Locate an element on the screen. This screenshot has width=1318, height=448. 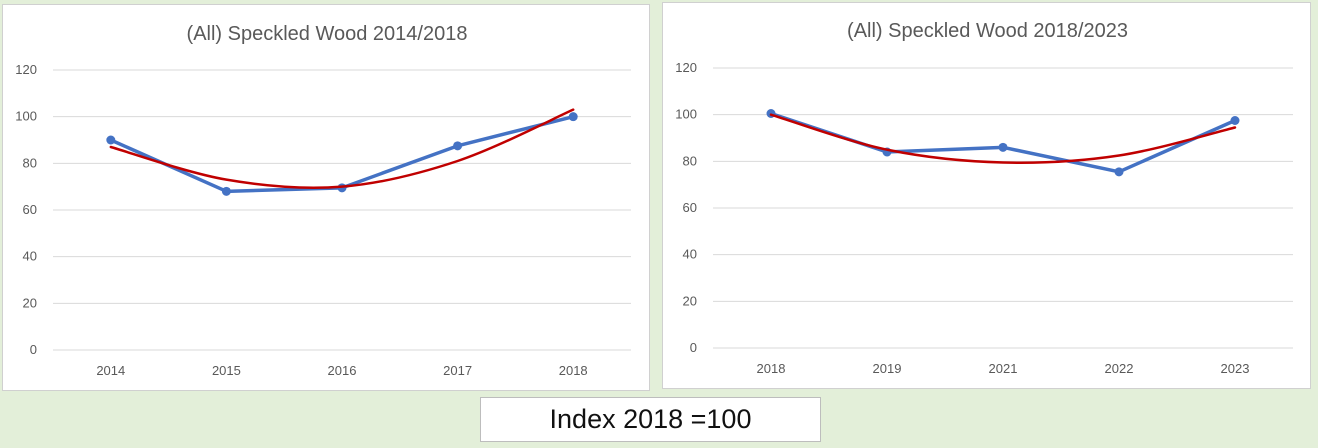
x-tick-label: 2014 is located at coordinates (110, 370).